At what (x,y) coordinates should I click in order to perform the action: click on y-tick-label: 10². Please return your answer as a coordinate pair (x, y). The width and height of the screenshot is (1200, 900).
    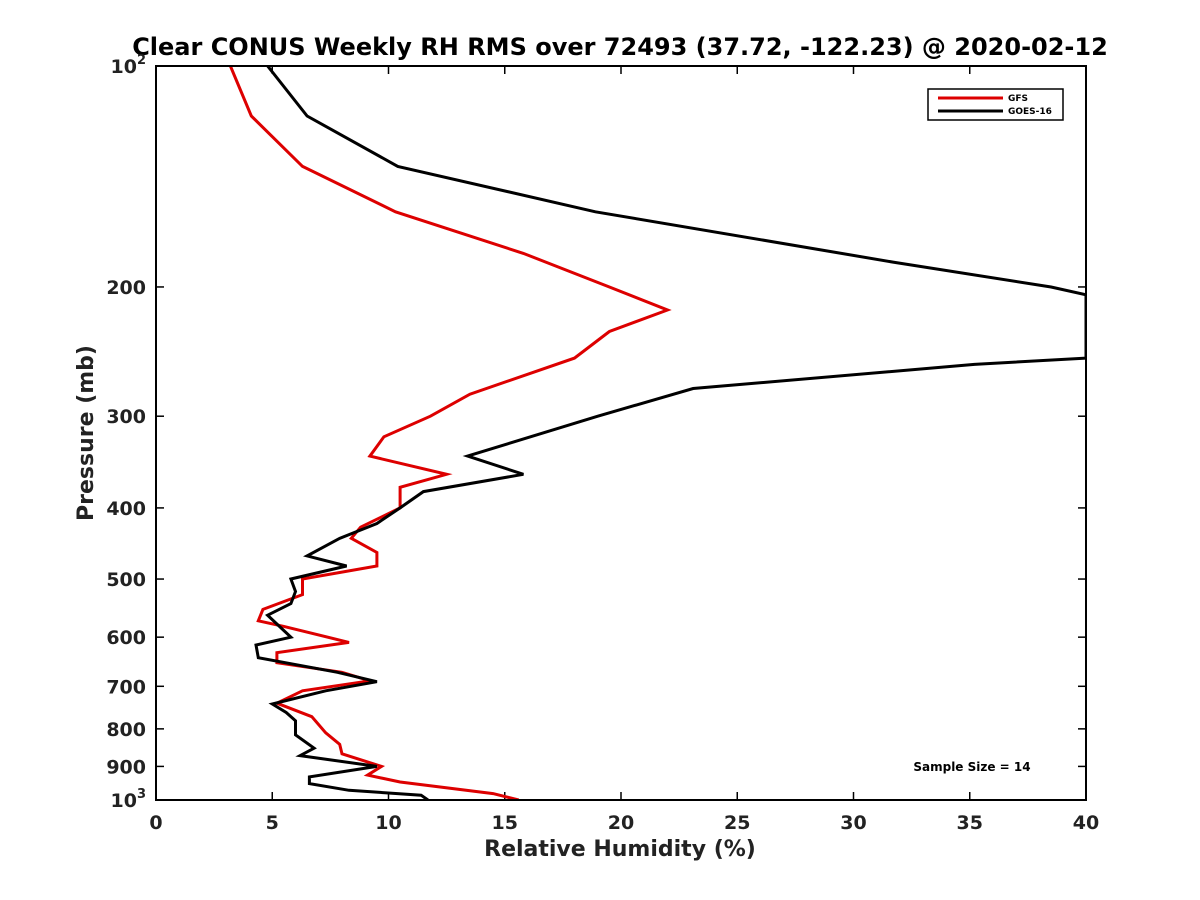
    Looking at the image, I should click on (129, 65).